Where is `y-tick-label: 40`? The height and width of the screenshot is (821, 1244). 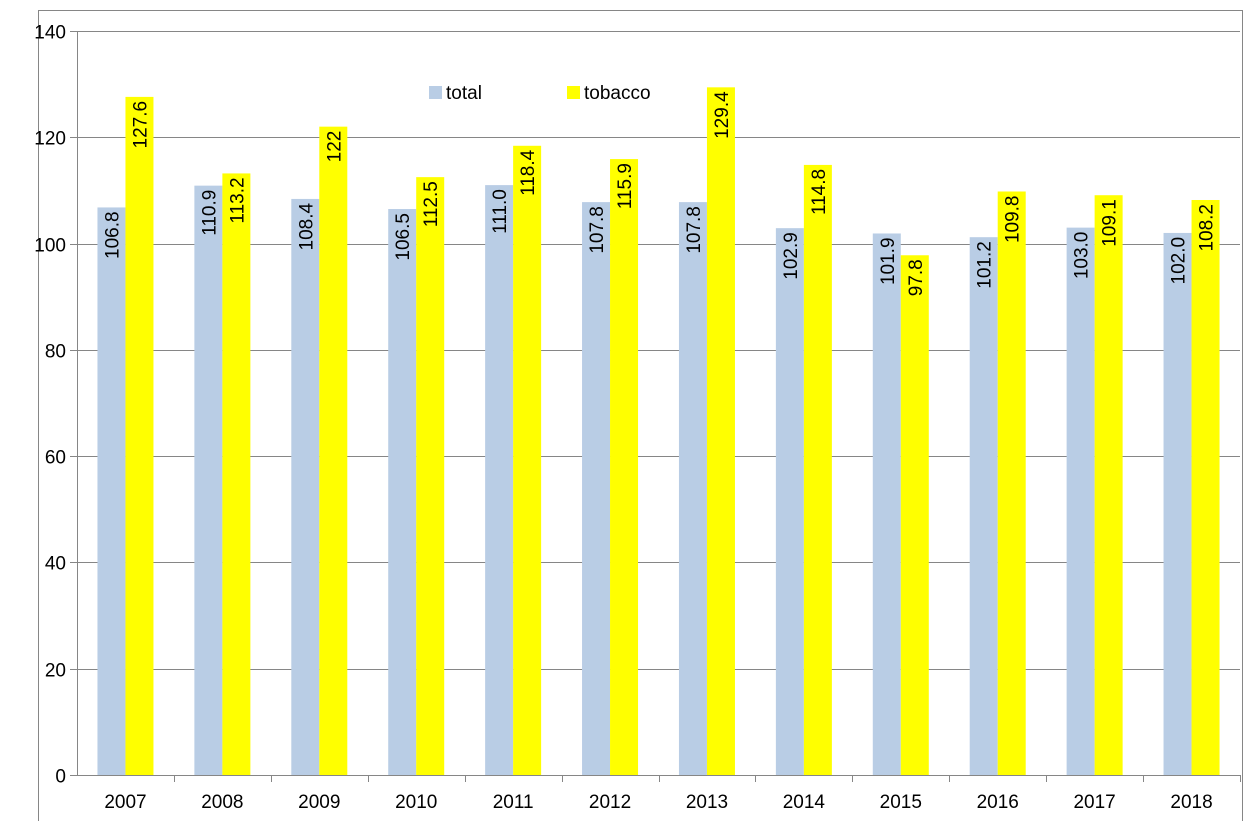 y-tick-label: 40 is located at coordinates (55, 564).